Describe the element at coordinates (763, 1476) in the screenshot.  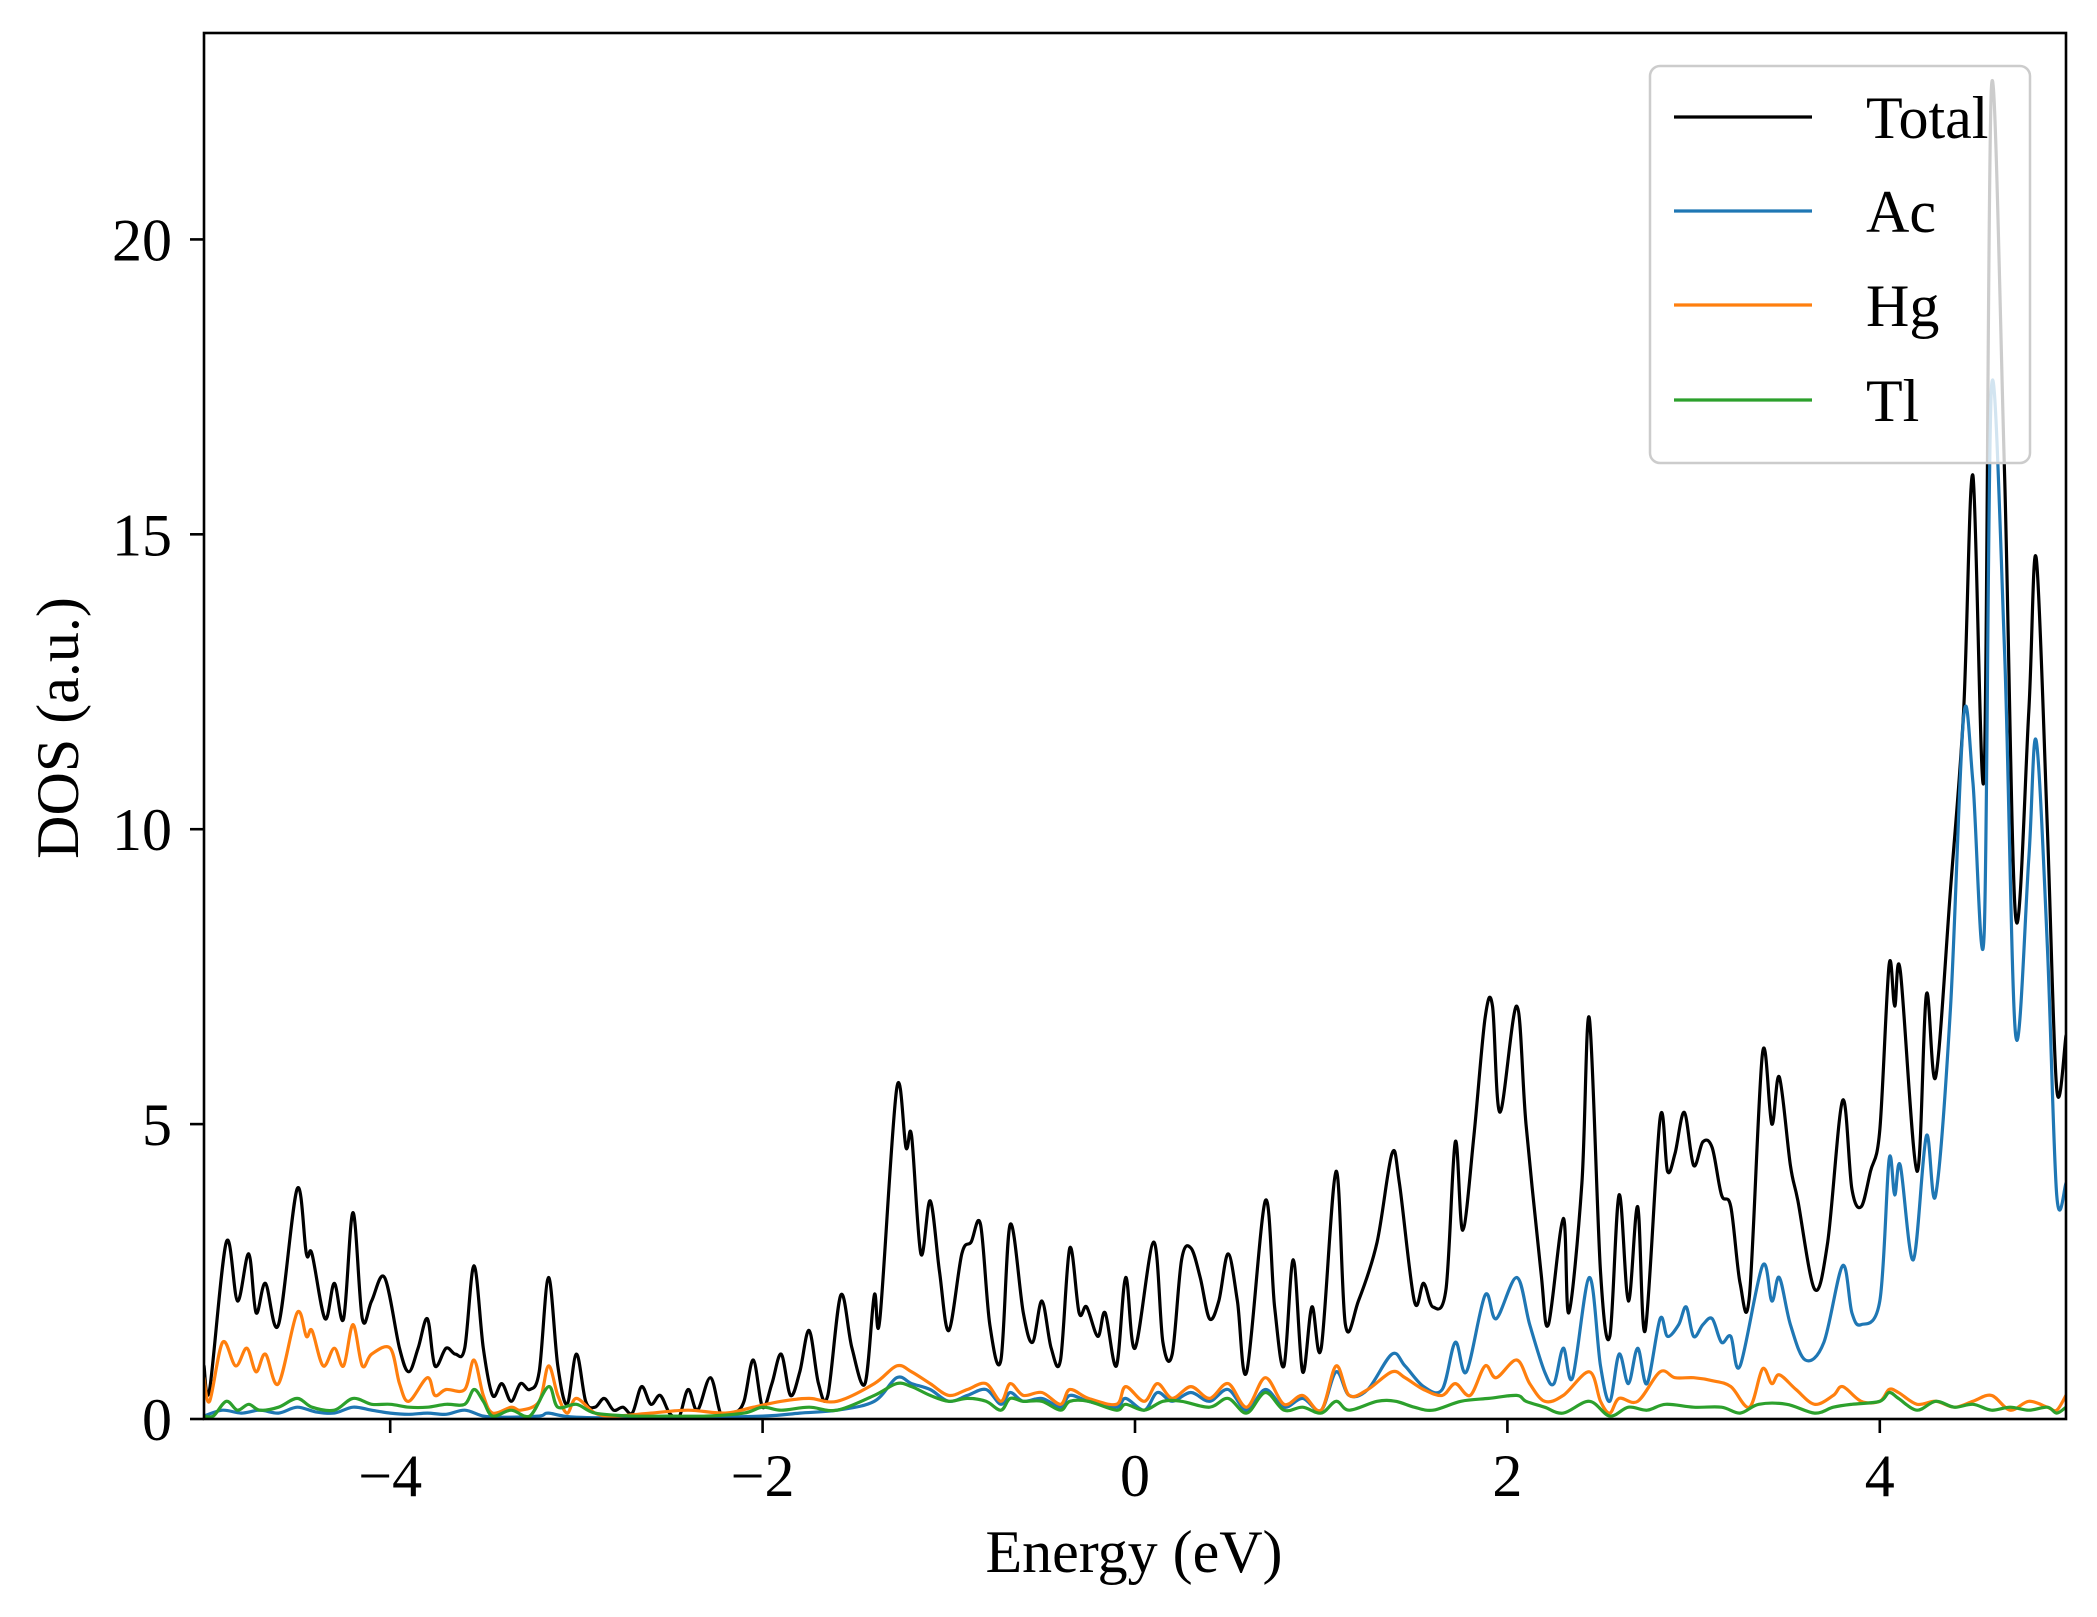
I see `x-tick-label: −2` at that location.